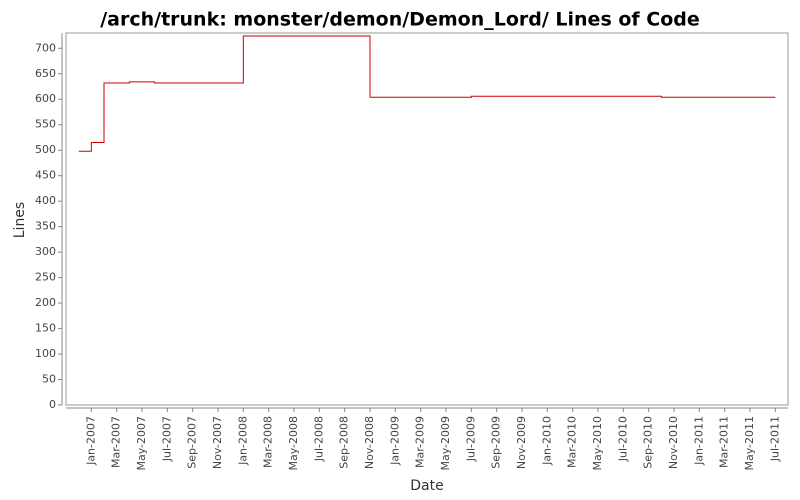 This screenshot has width=800, height=500. I want to click on y-tick-label: 550, so click(45, 124).